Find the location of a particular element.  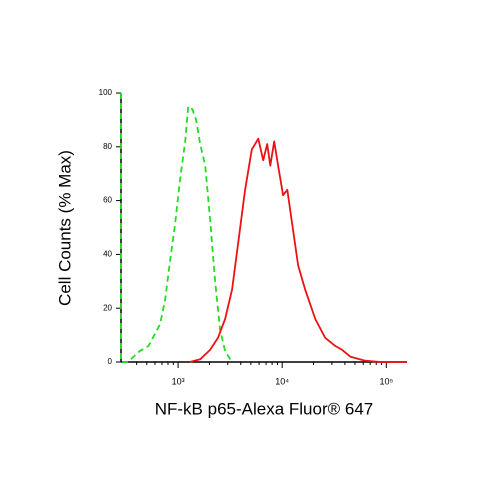

y-tick-label: 100 is located at coordinates (106, 92).